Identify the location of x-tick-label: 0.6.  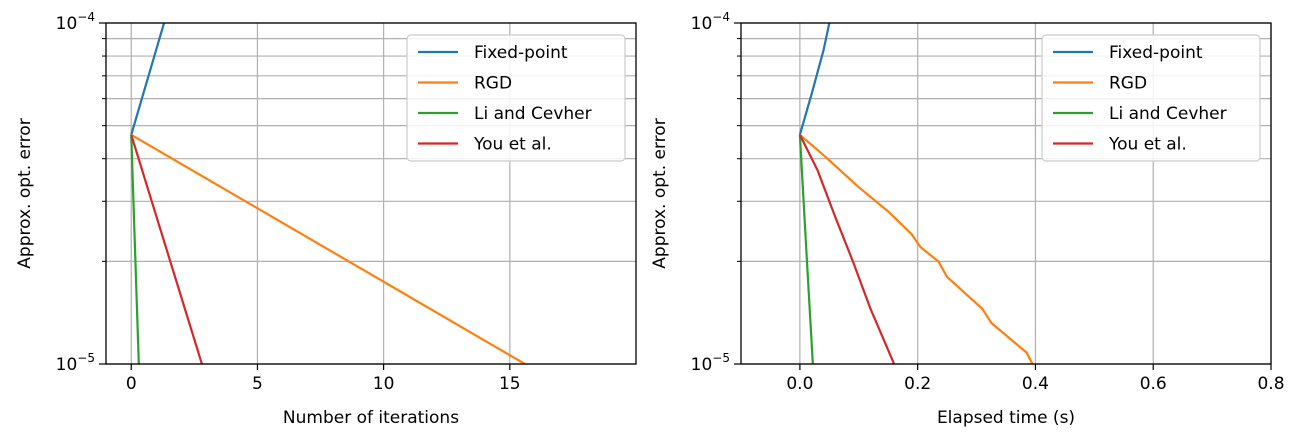
(1153, 384).